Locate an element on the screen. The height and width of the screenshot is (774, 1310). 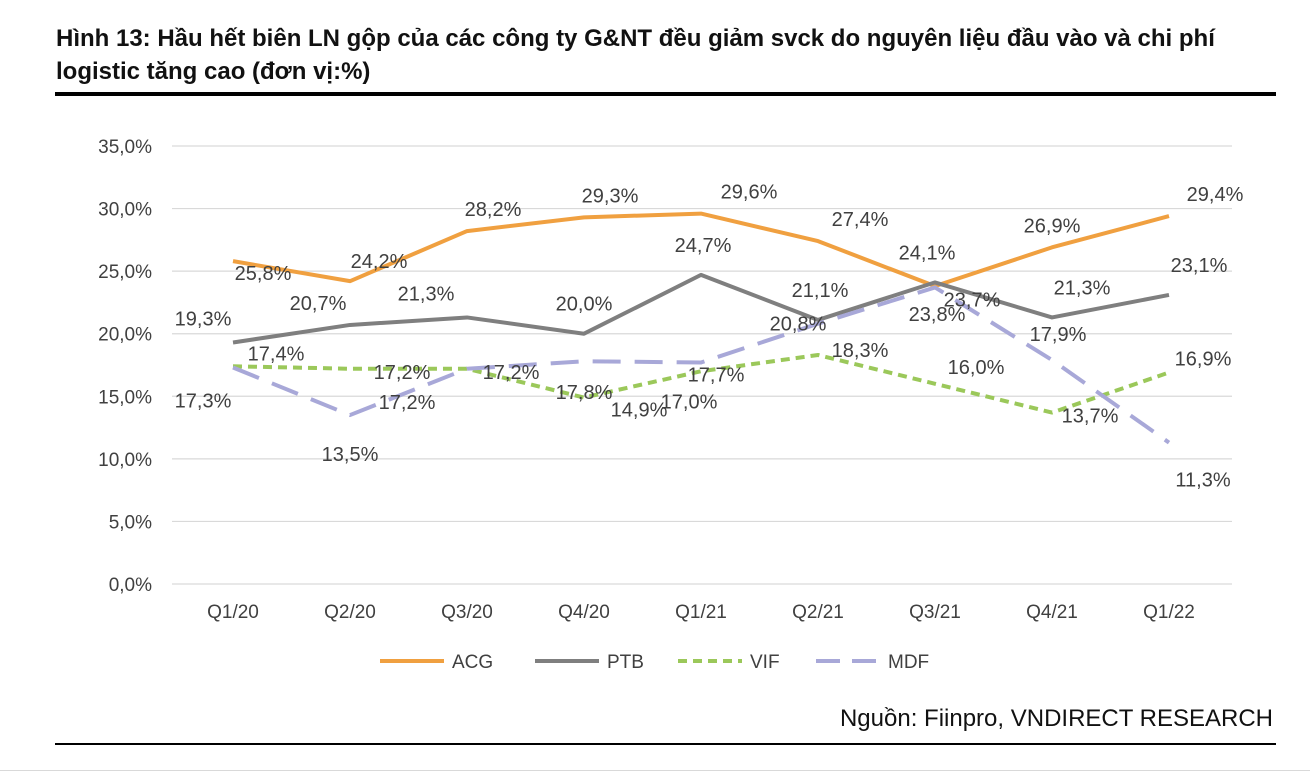
y-tick-label: 35,0% is located at coordinates (125, 147).